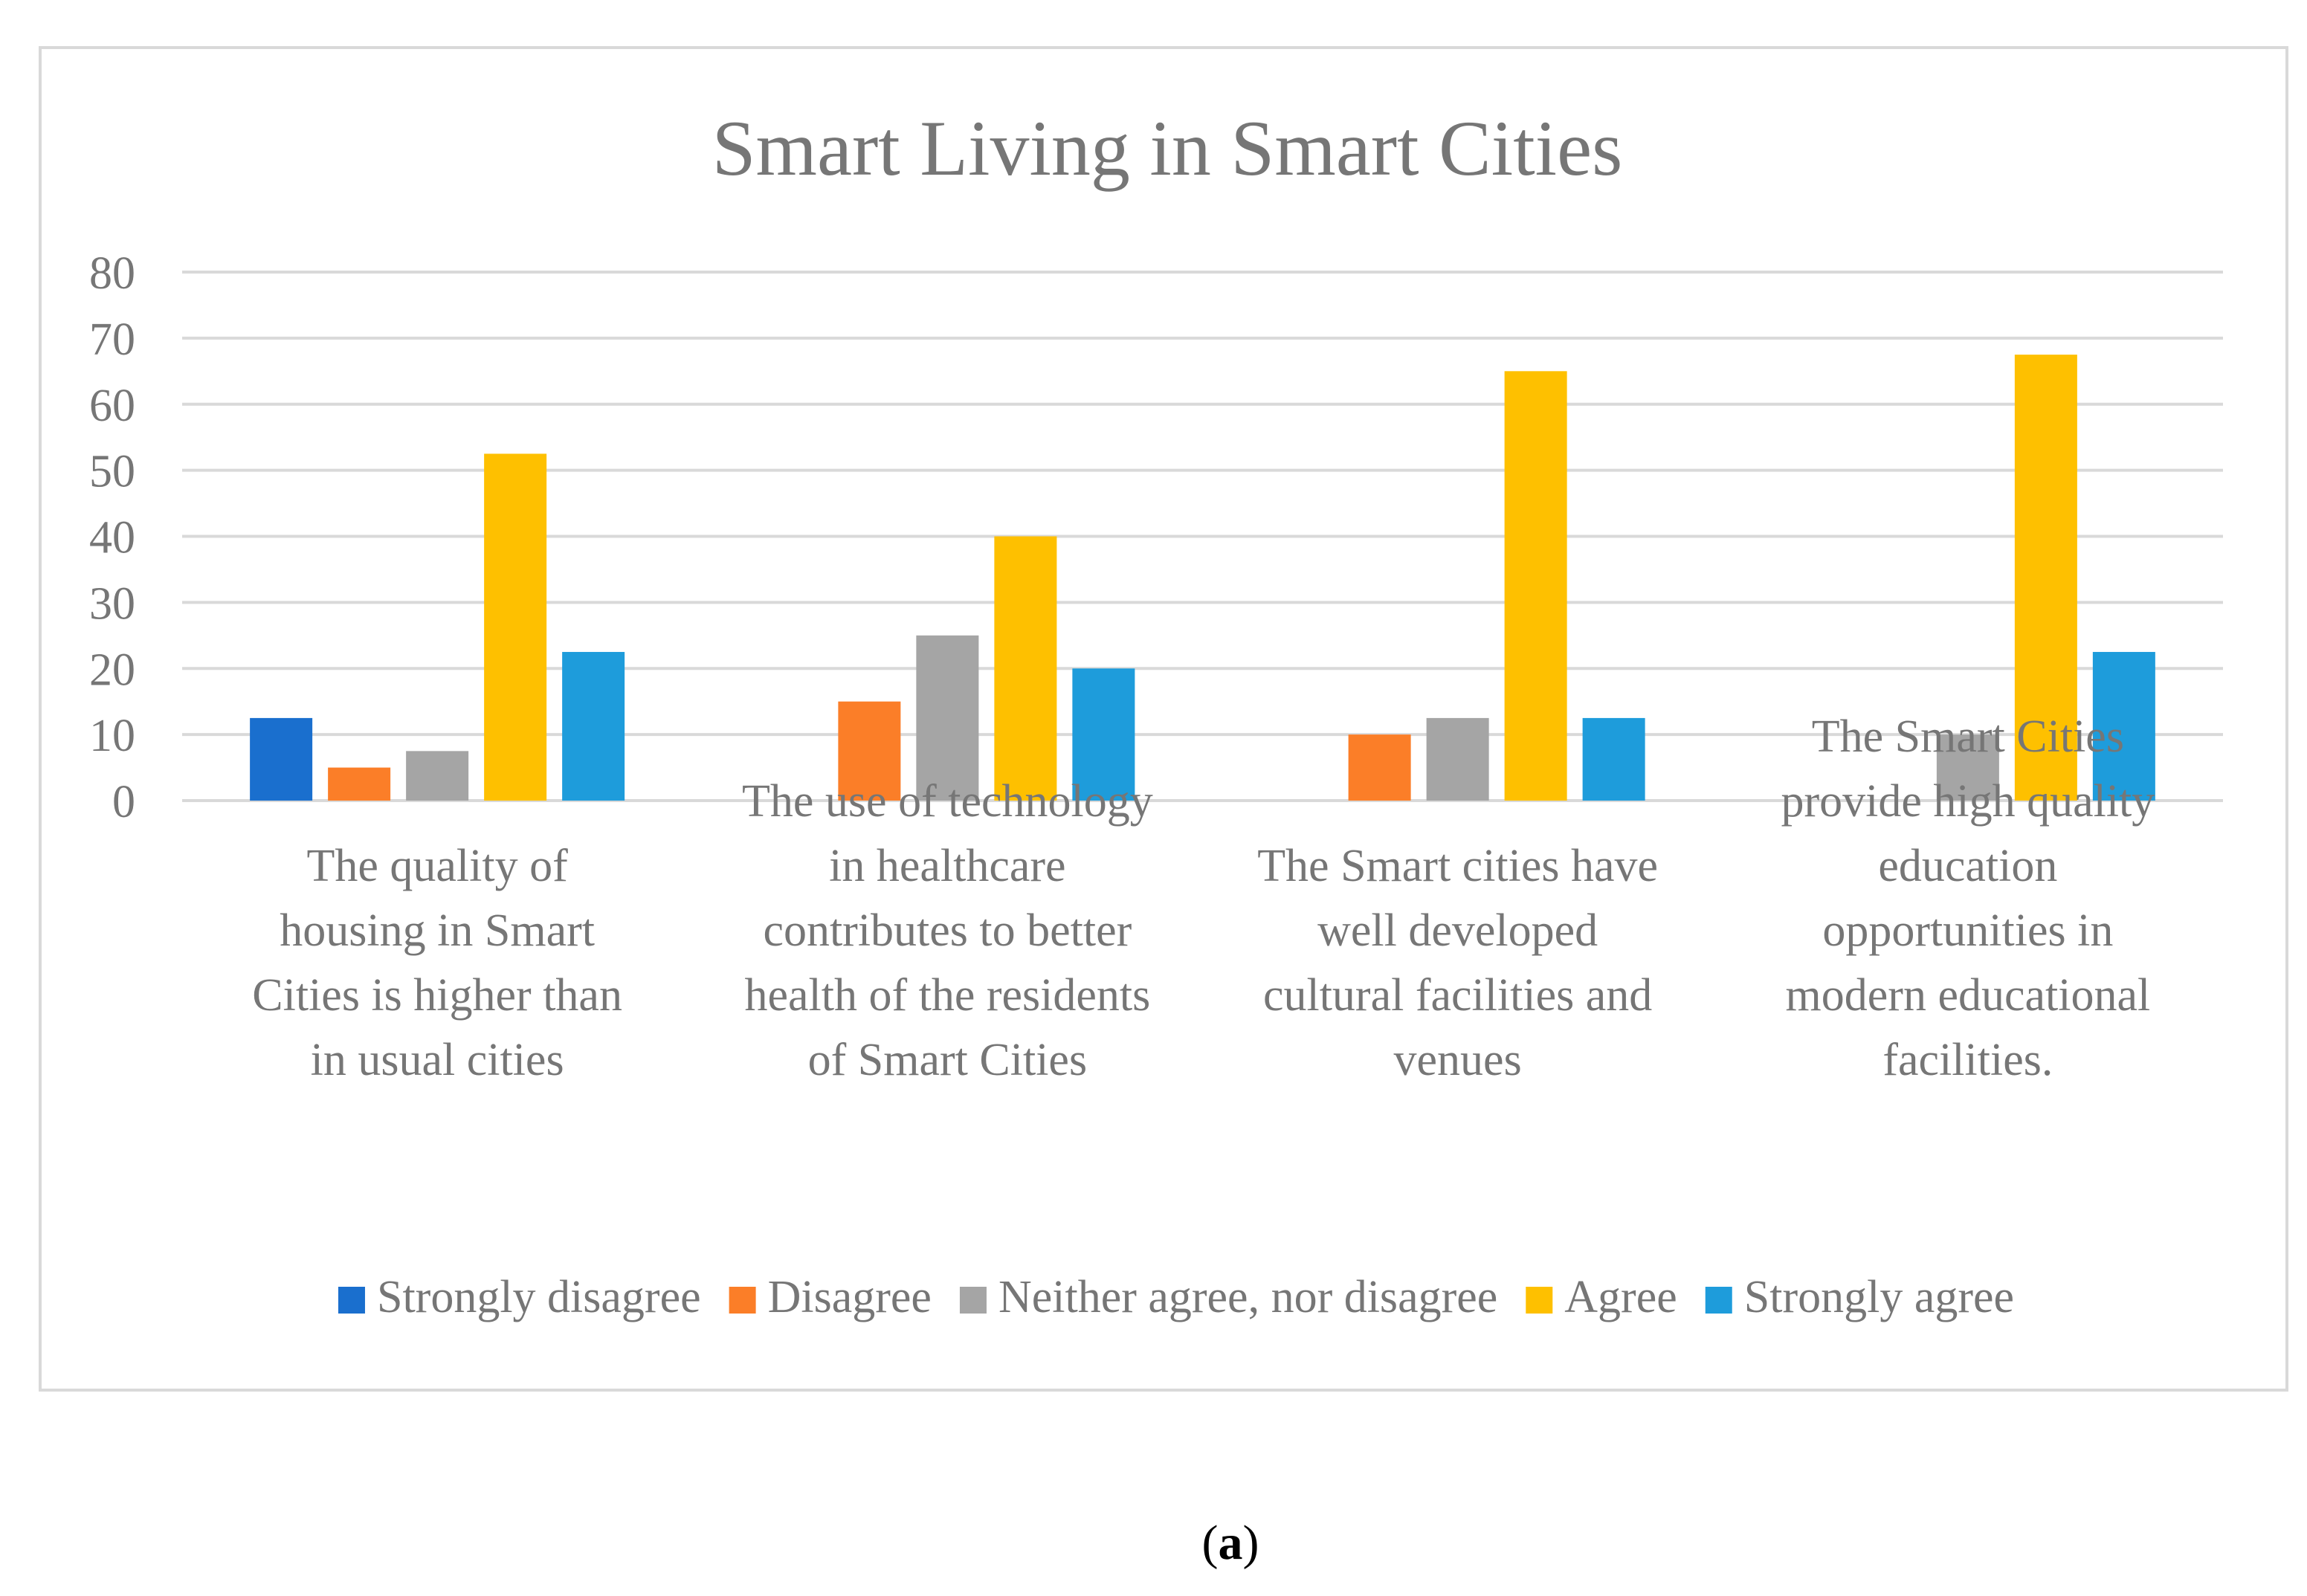 This screenshot has height=1596, width=2307. What do you see at coordinates (112, 406) in the screenshot?
I see `y-tick-label: 60` at bounding box center [112, 406].